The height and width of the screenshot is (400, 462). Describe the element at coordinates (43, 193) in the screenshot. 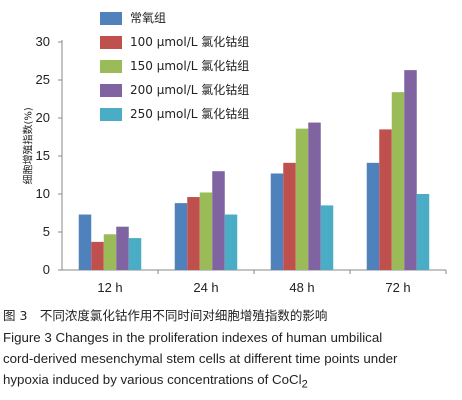

I see `y-tick-label: 10` at that location.